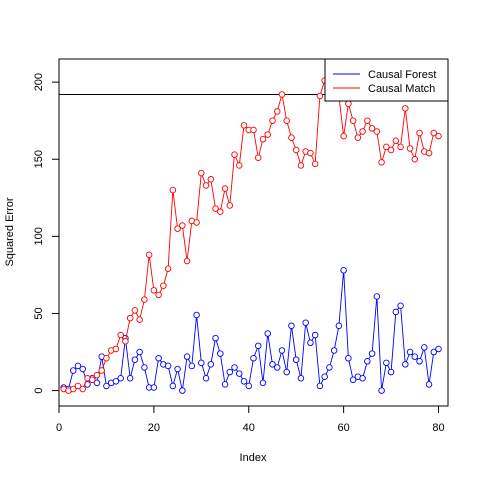 The width and height of the screenshot is (480, 480). I want to click on y-tick-label: 0, so click(39, 391).